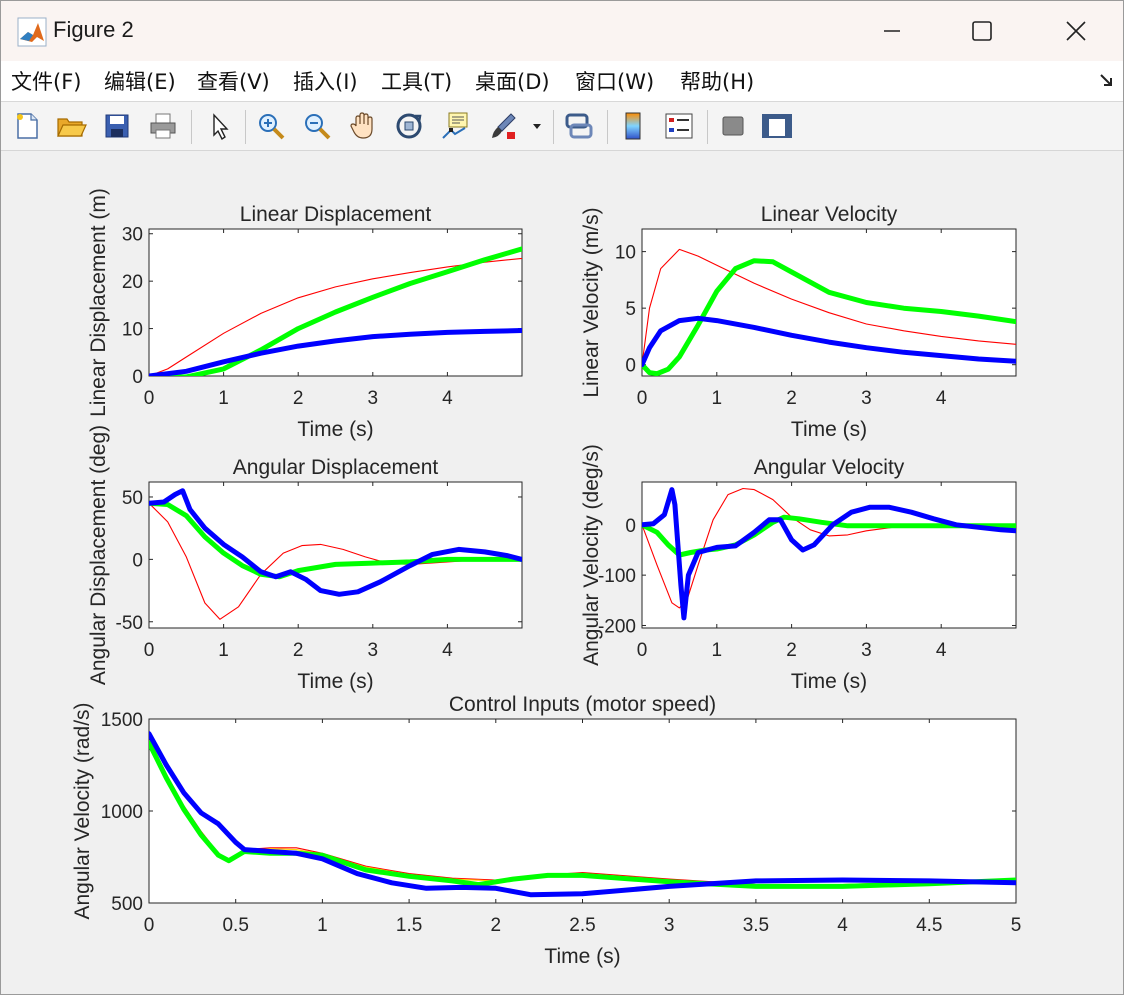 Image resolution: width=1124 pixels, height=995 pixels. Describe the element at coordinates (98, 555) in the screenshot. I see `y-axis-label: Angular Displacement (deg)` at that location.